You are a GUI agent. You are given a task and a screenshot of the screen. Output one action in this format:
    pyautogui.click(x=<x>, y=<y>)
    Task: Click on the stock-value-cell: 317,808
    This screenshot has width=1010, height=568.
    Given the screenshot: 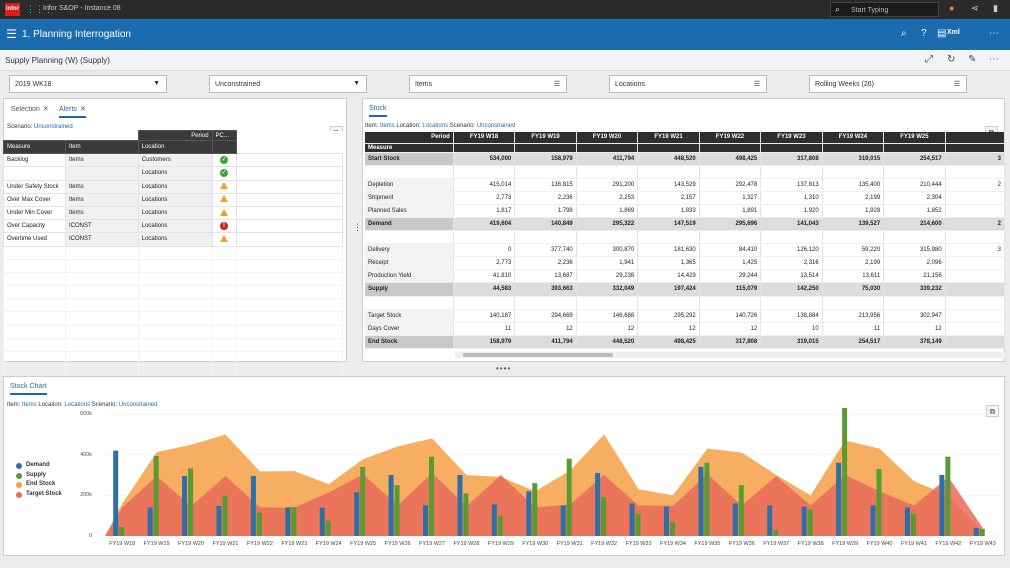 What is the action you would take?
    pyautogui.click(x=730, y=342)
    